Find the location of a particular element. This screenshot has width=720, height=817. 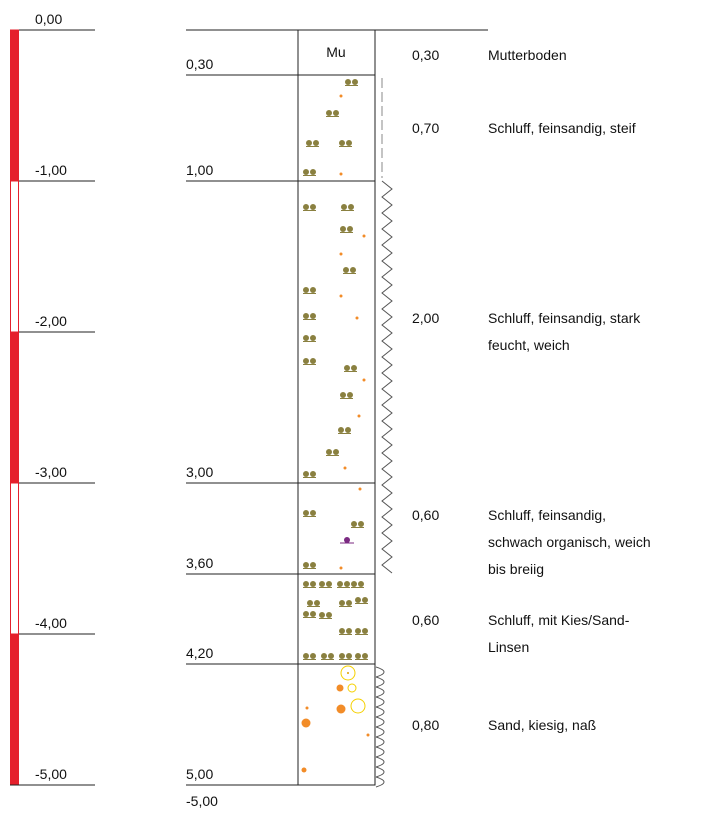

scale-label: -2,00 is located at coordinates (51, 321).